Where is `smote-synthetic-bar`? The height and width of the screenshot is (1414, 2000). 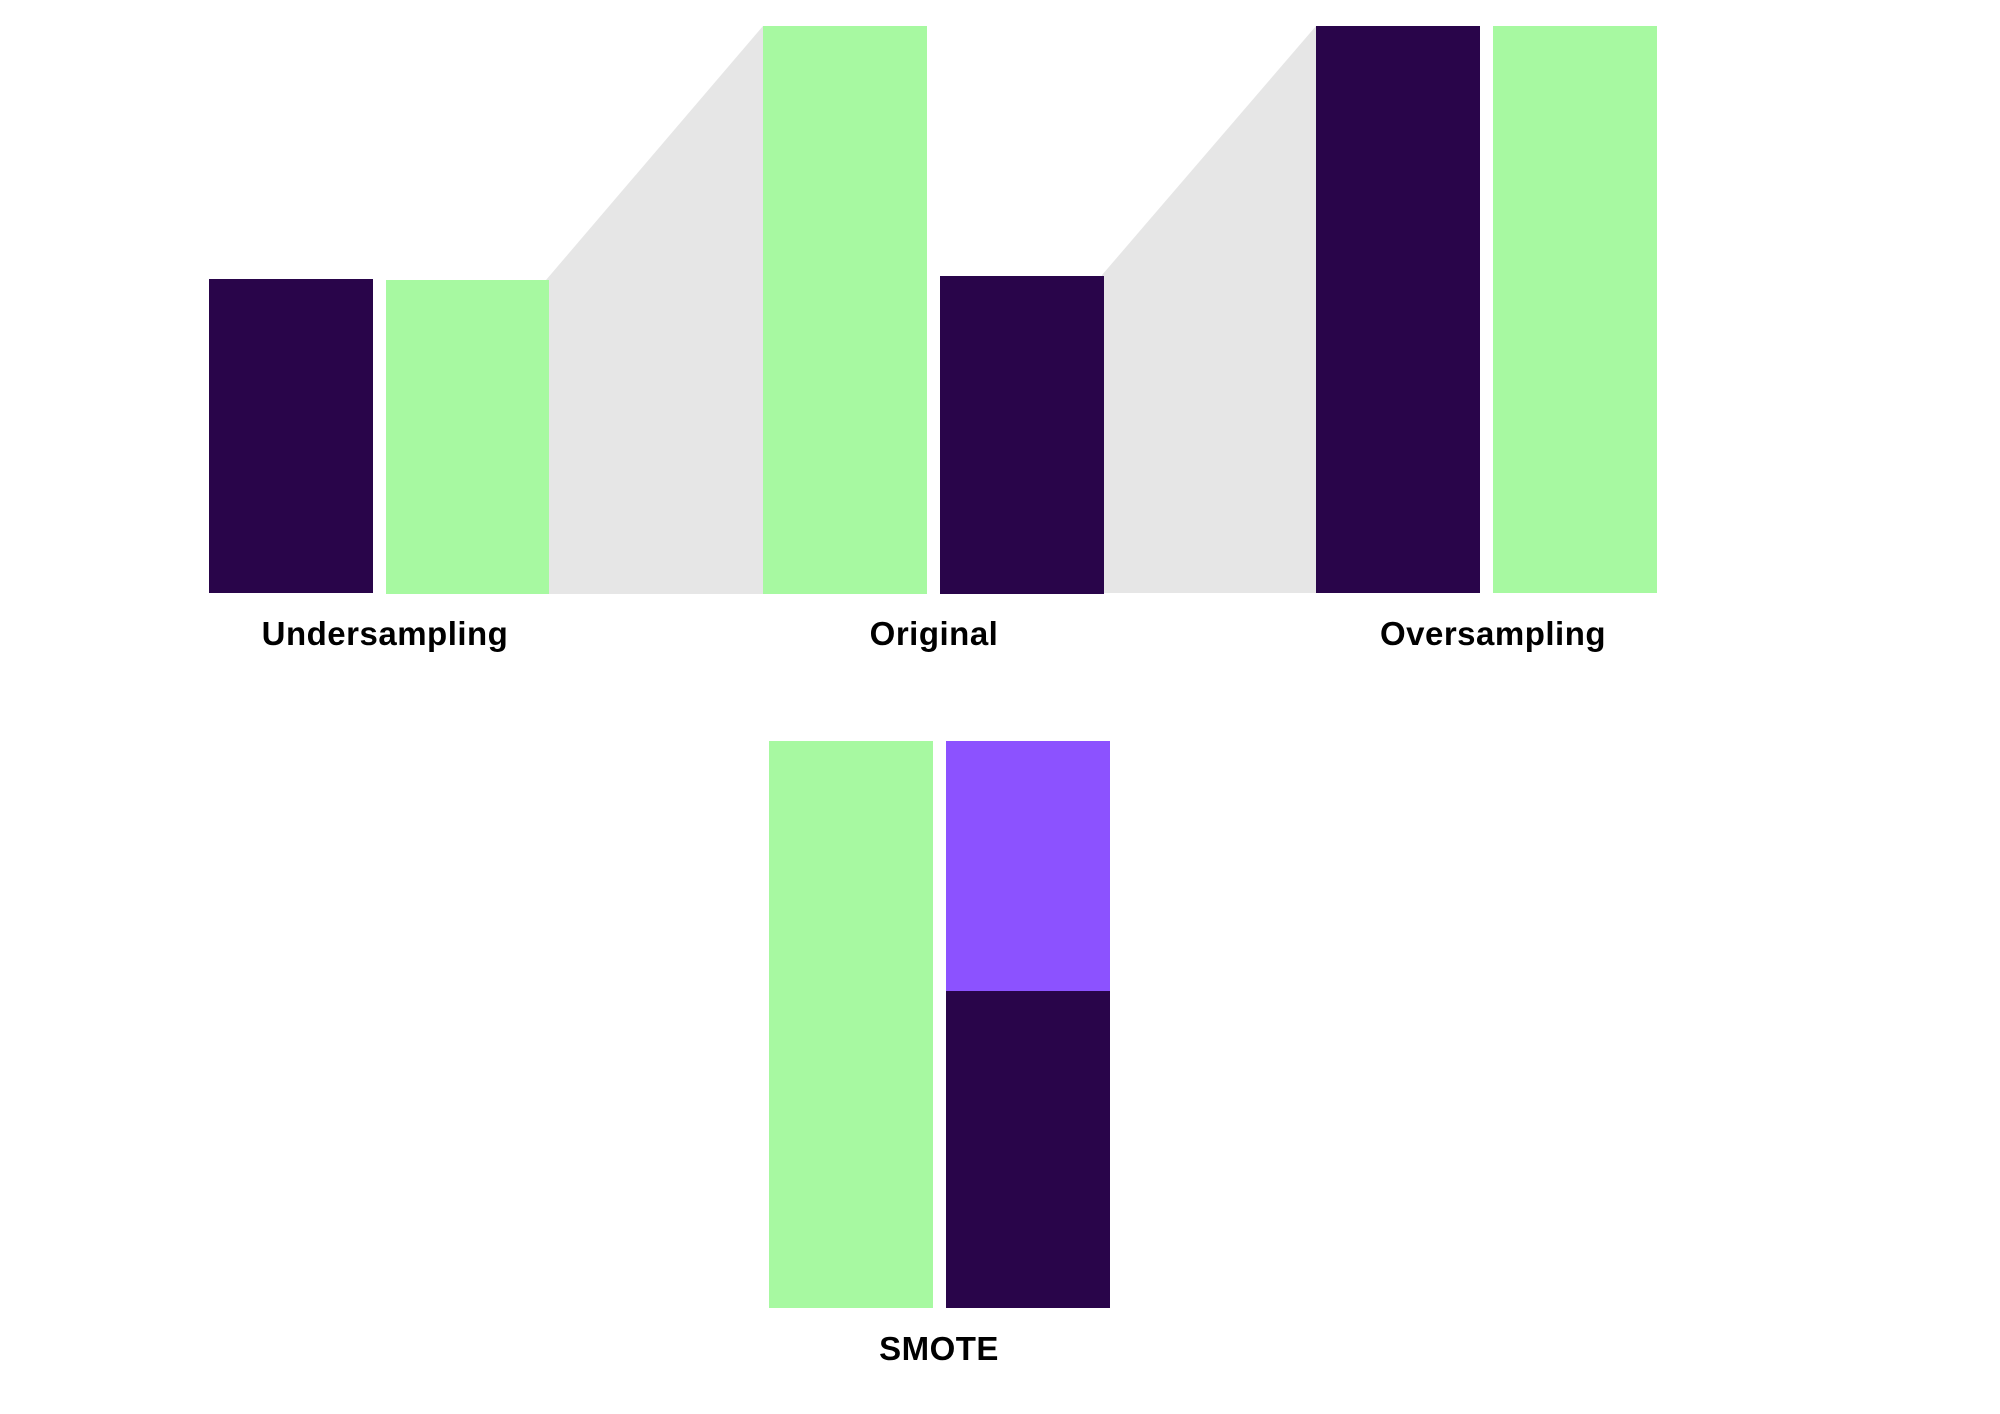
smote-synthetic-bar is located at coordinates (1028, 866).